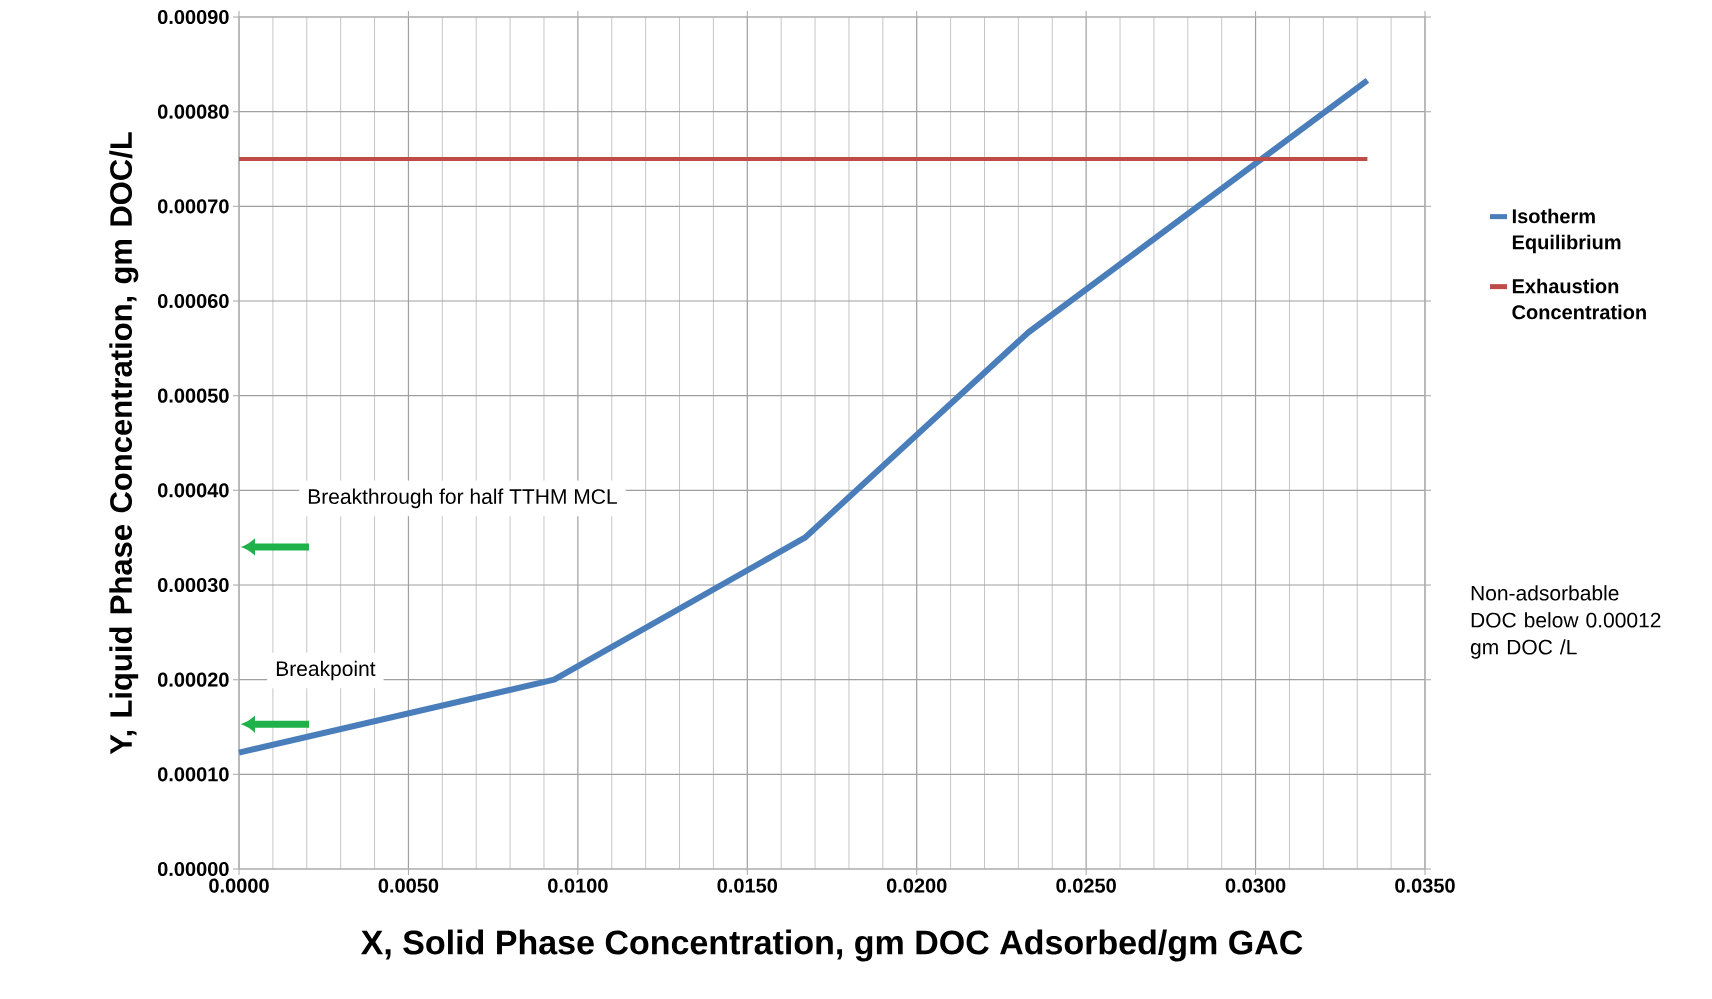  Describe the element at coordinates (193, 206) in the screenshot. I see `y-tick-label: 0.00070` at that location.